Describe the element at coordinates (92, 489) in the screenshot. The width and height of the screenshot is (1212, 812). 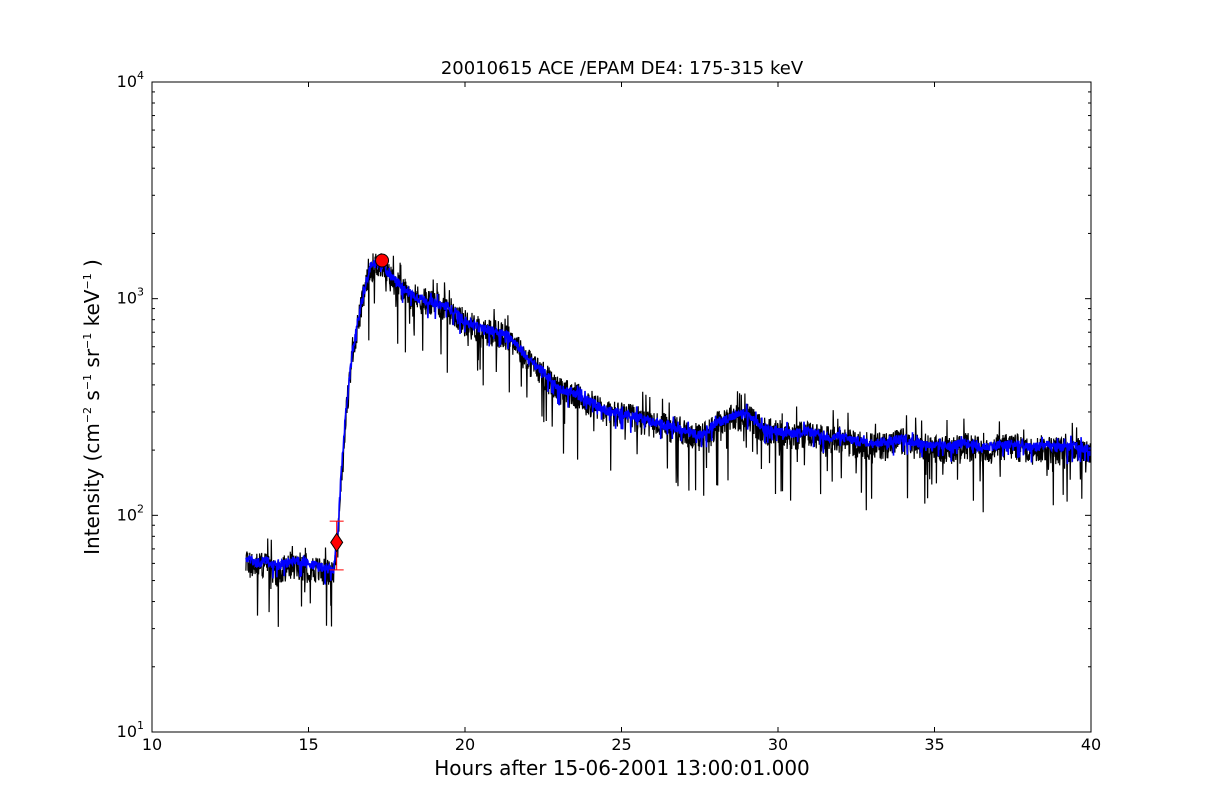
I see `y-axis-title-prefix: Intensity (cm` at that location.